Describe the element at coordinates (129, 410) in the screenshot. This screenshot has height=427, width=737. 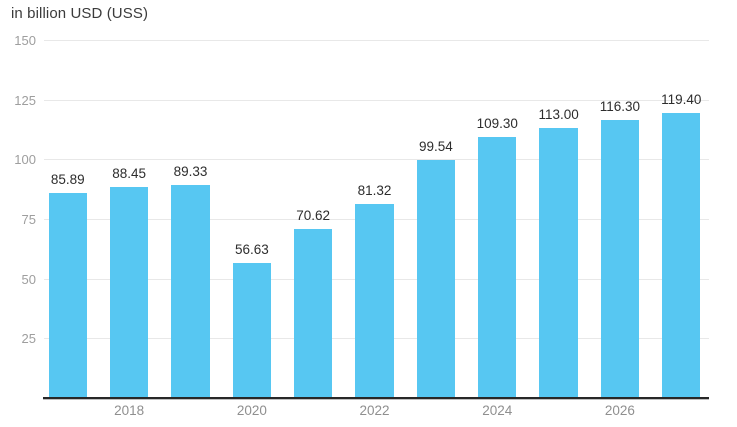
I see `x-tick-label-2018: 2018` at that location.